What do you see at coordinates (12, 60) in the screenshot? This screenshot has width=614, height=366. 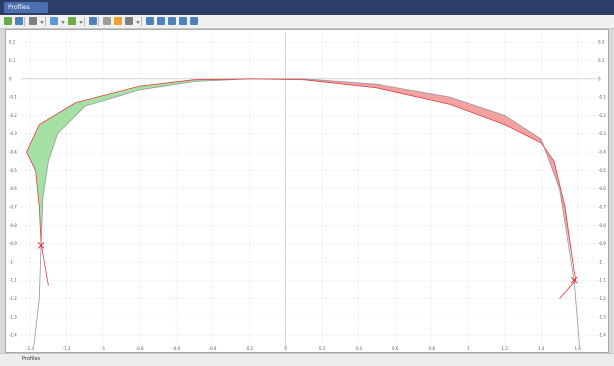 I see `y-tick-label-left: 0.1` at bounding box center [12, 60].